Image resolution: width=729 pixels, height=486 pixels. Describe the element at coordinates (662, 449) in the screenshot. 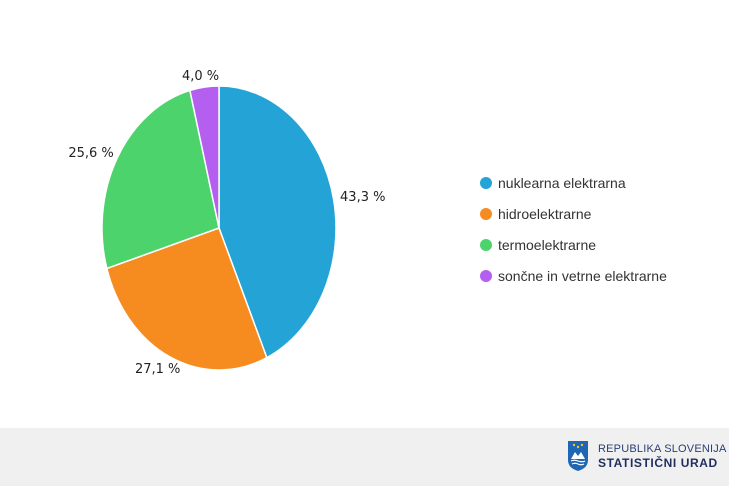

I see `brand-line-1: REPUBLIKA SLOVENIJA` at that location.